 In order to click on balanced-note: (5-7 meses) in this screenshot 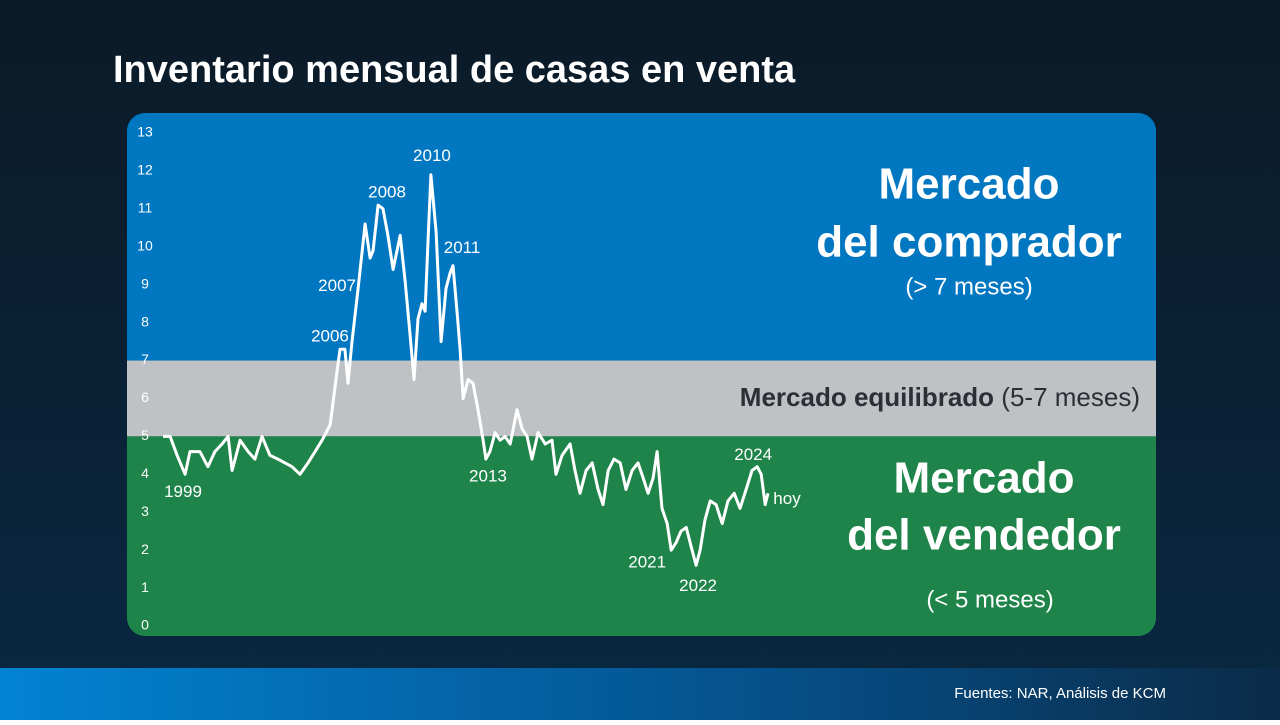, I will do `click(1070, 397)`.